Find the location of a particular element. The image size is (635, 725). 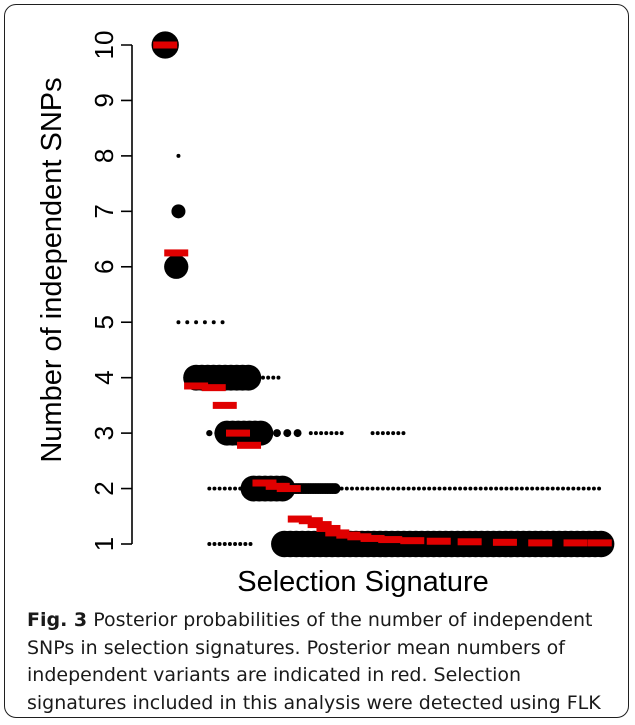

y-axis-label: Number of independent SNPs is located at coordinates (52, 269).